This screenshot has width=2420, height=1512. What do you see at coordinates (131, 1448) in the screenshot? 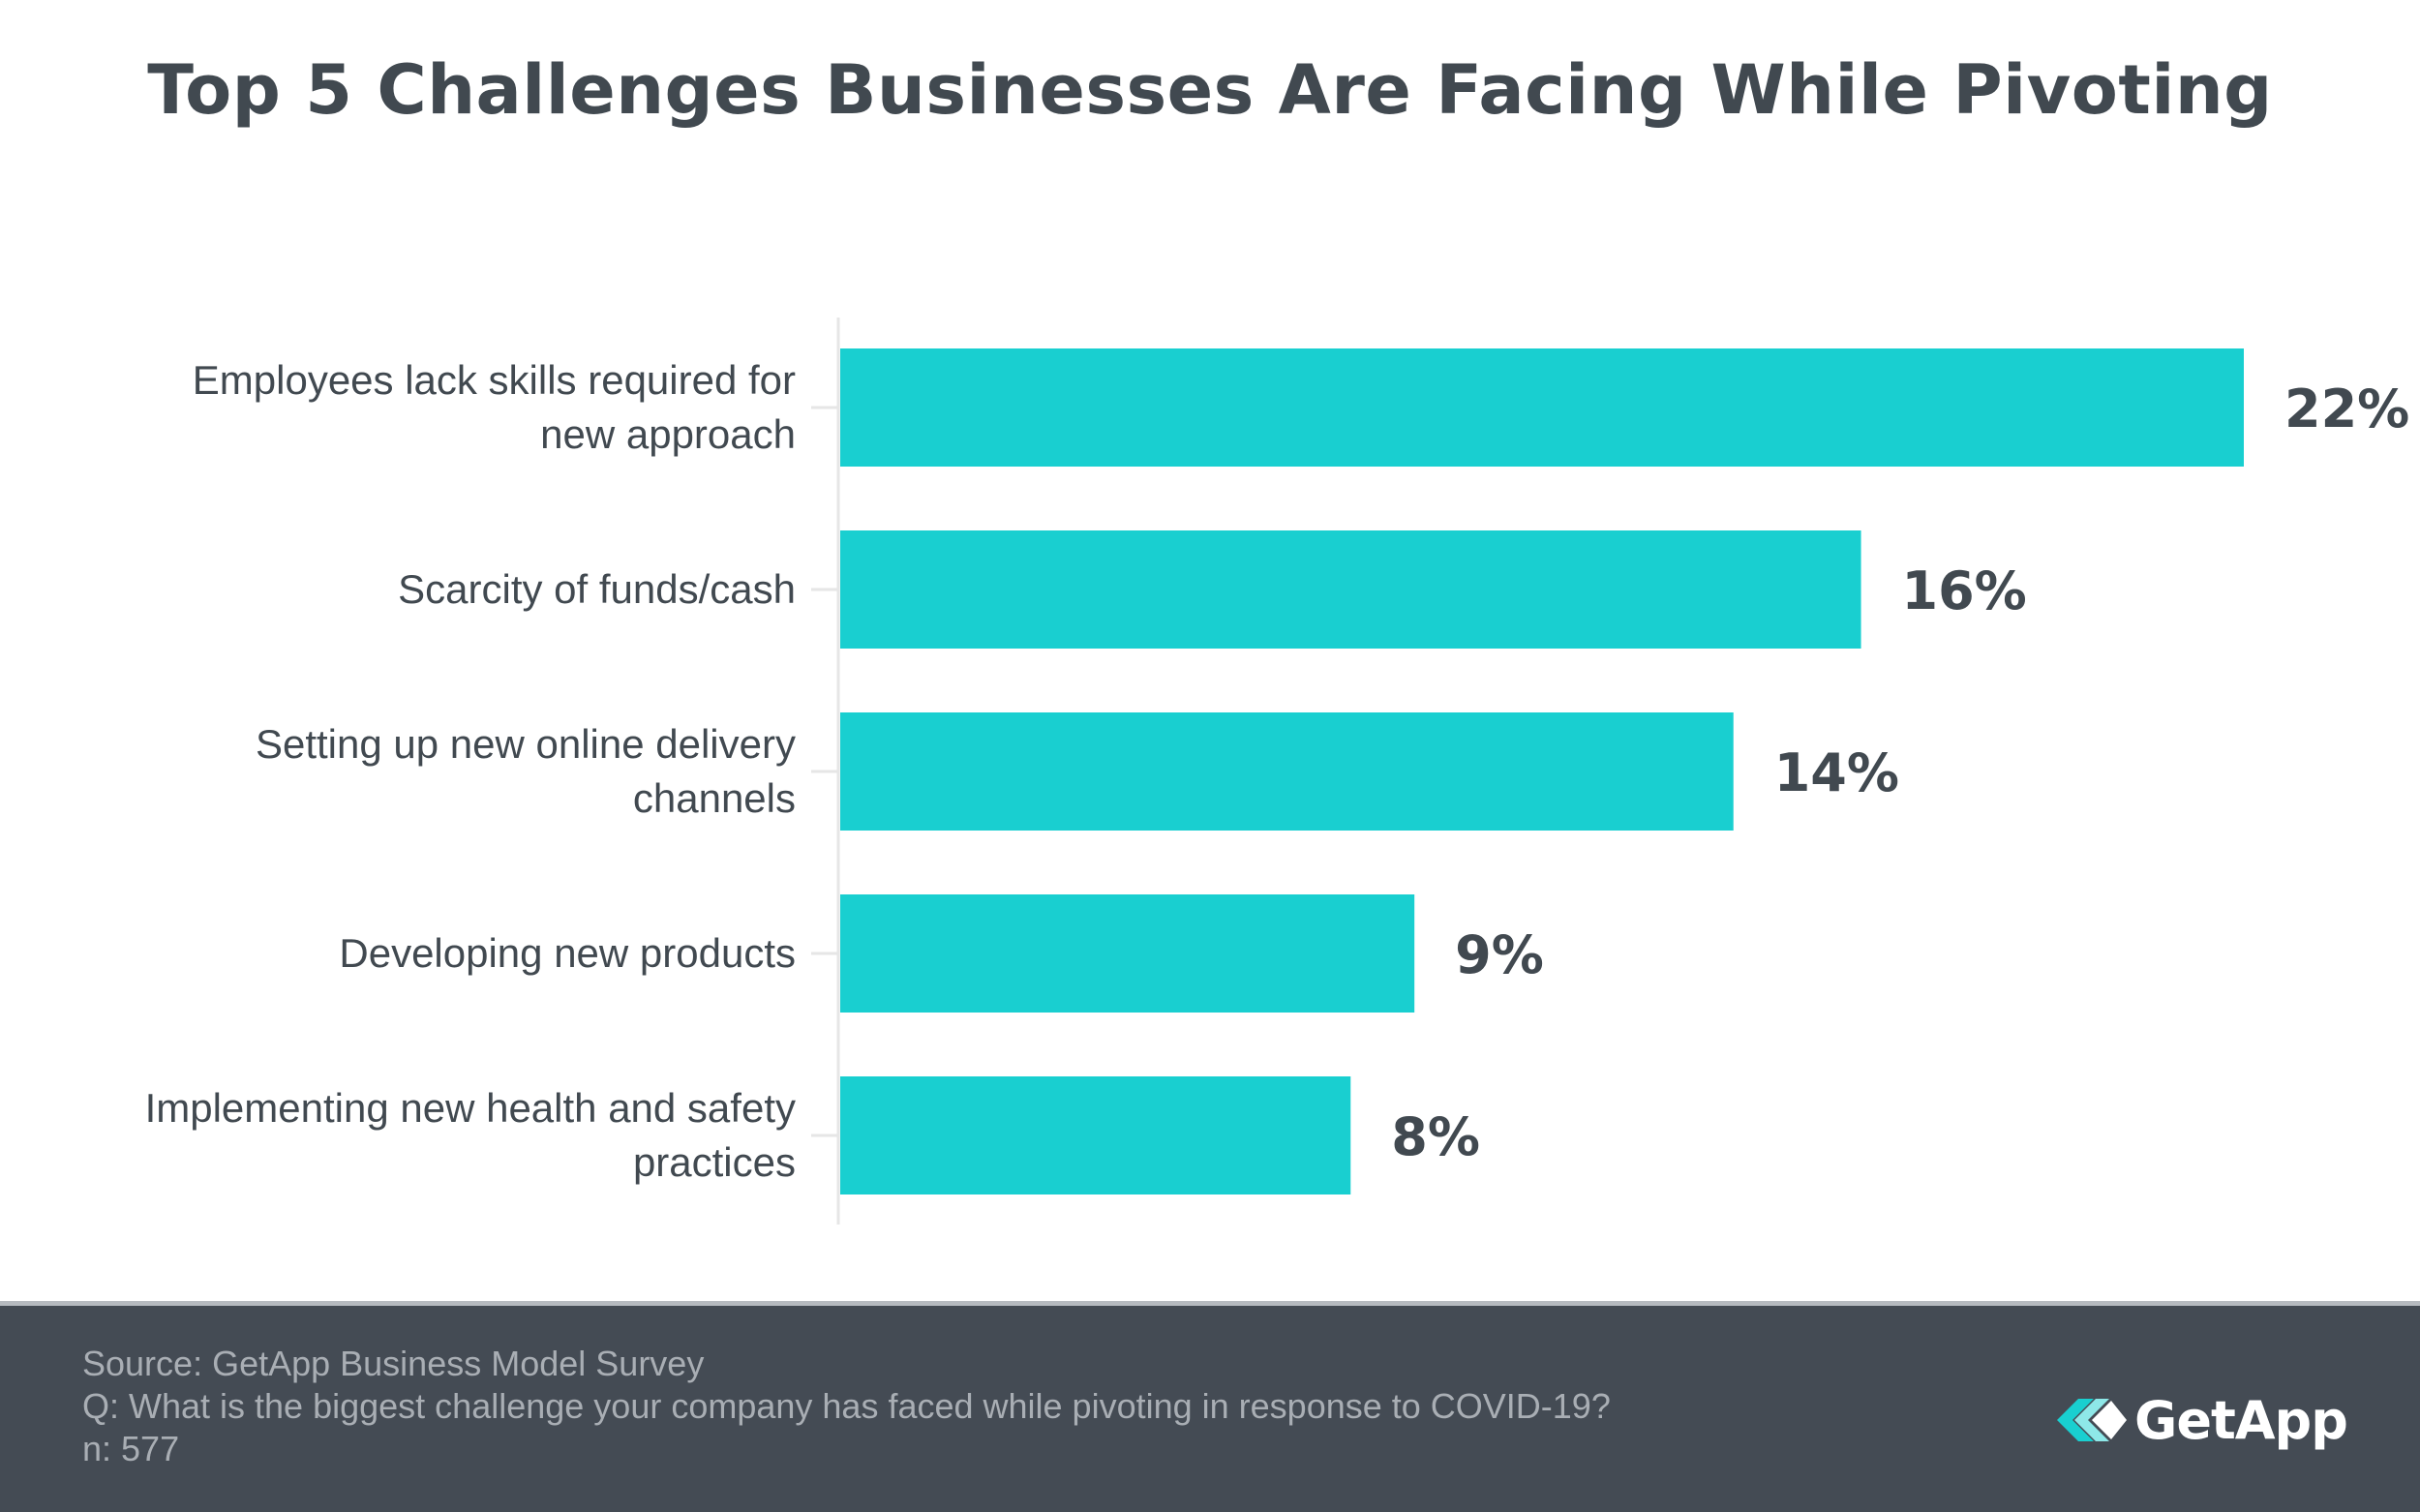
I see `sample-size-note: n: 577` at bounding box center [131, 1448].